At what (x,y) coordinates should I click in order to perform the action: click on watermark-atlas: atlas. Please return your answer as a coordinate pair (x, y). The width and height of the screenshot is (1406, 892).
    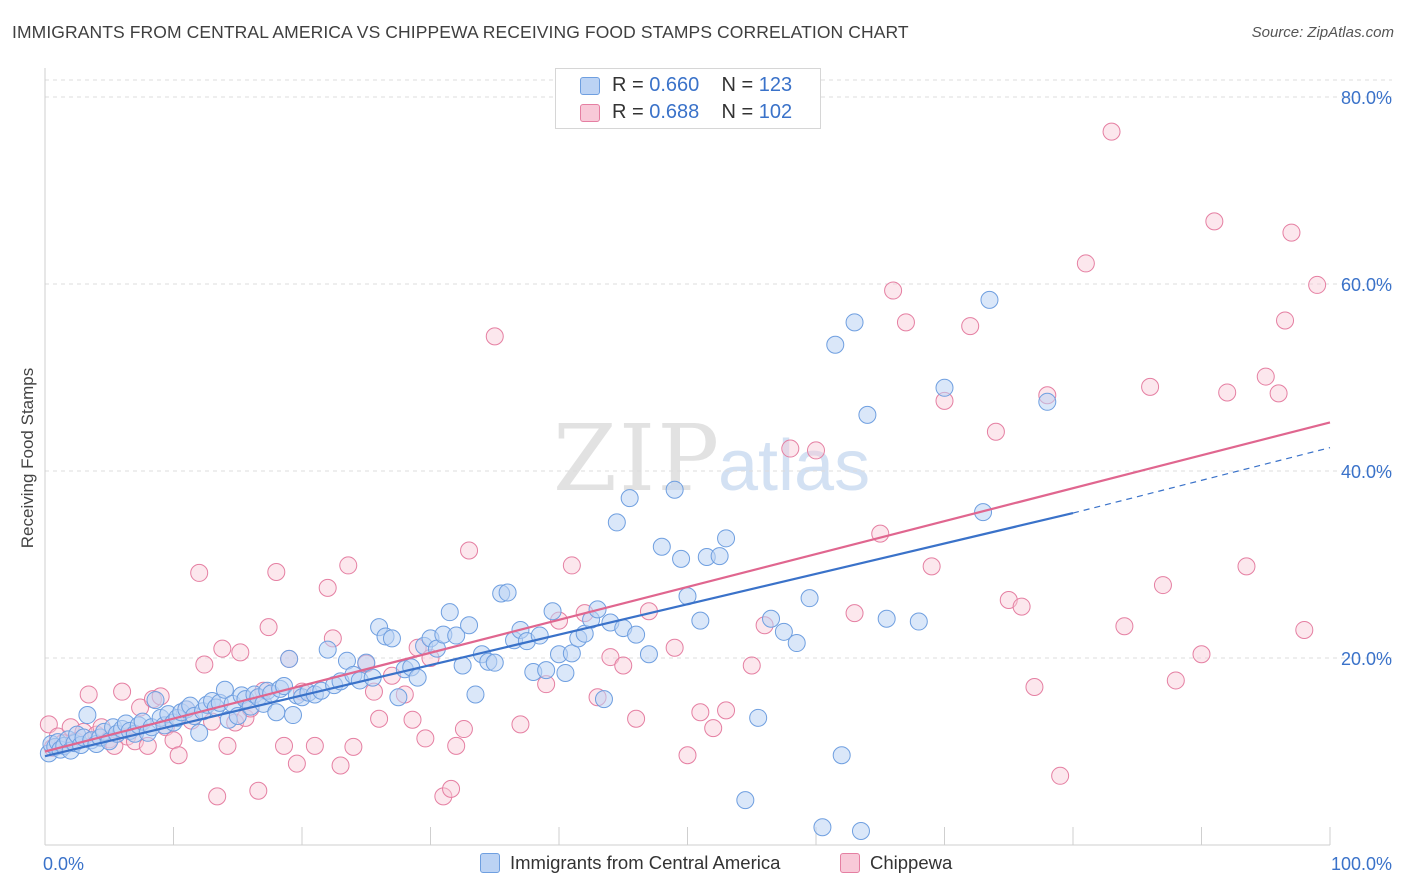
    Looking at the image, I should click on (794, 466).